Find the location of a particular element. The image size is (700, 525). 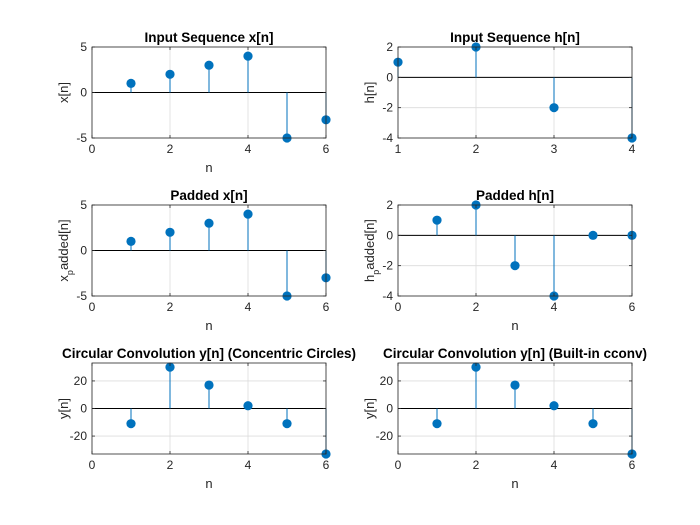

x-tick-label: 3 is located at coordinates (554, 149).